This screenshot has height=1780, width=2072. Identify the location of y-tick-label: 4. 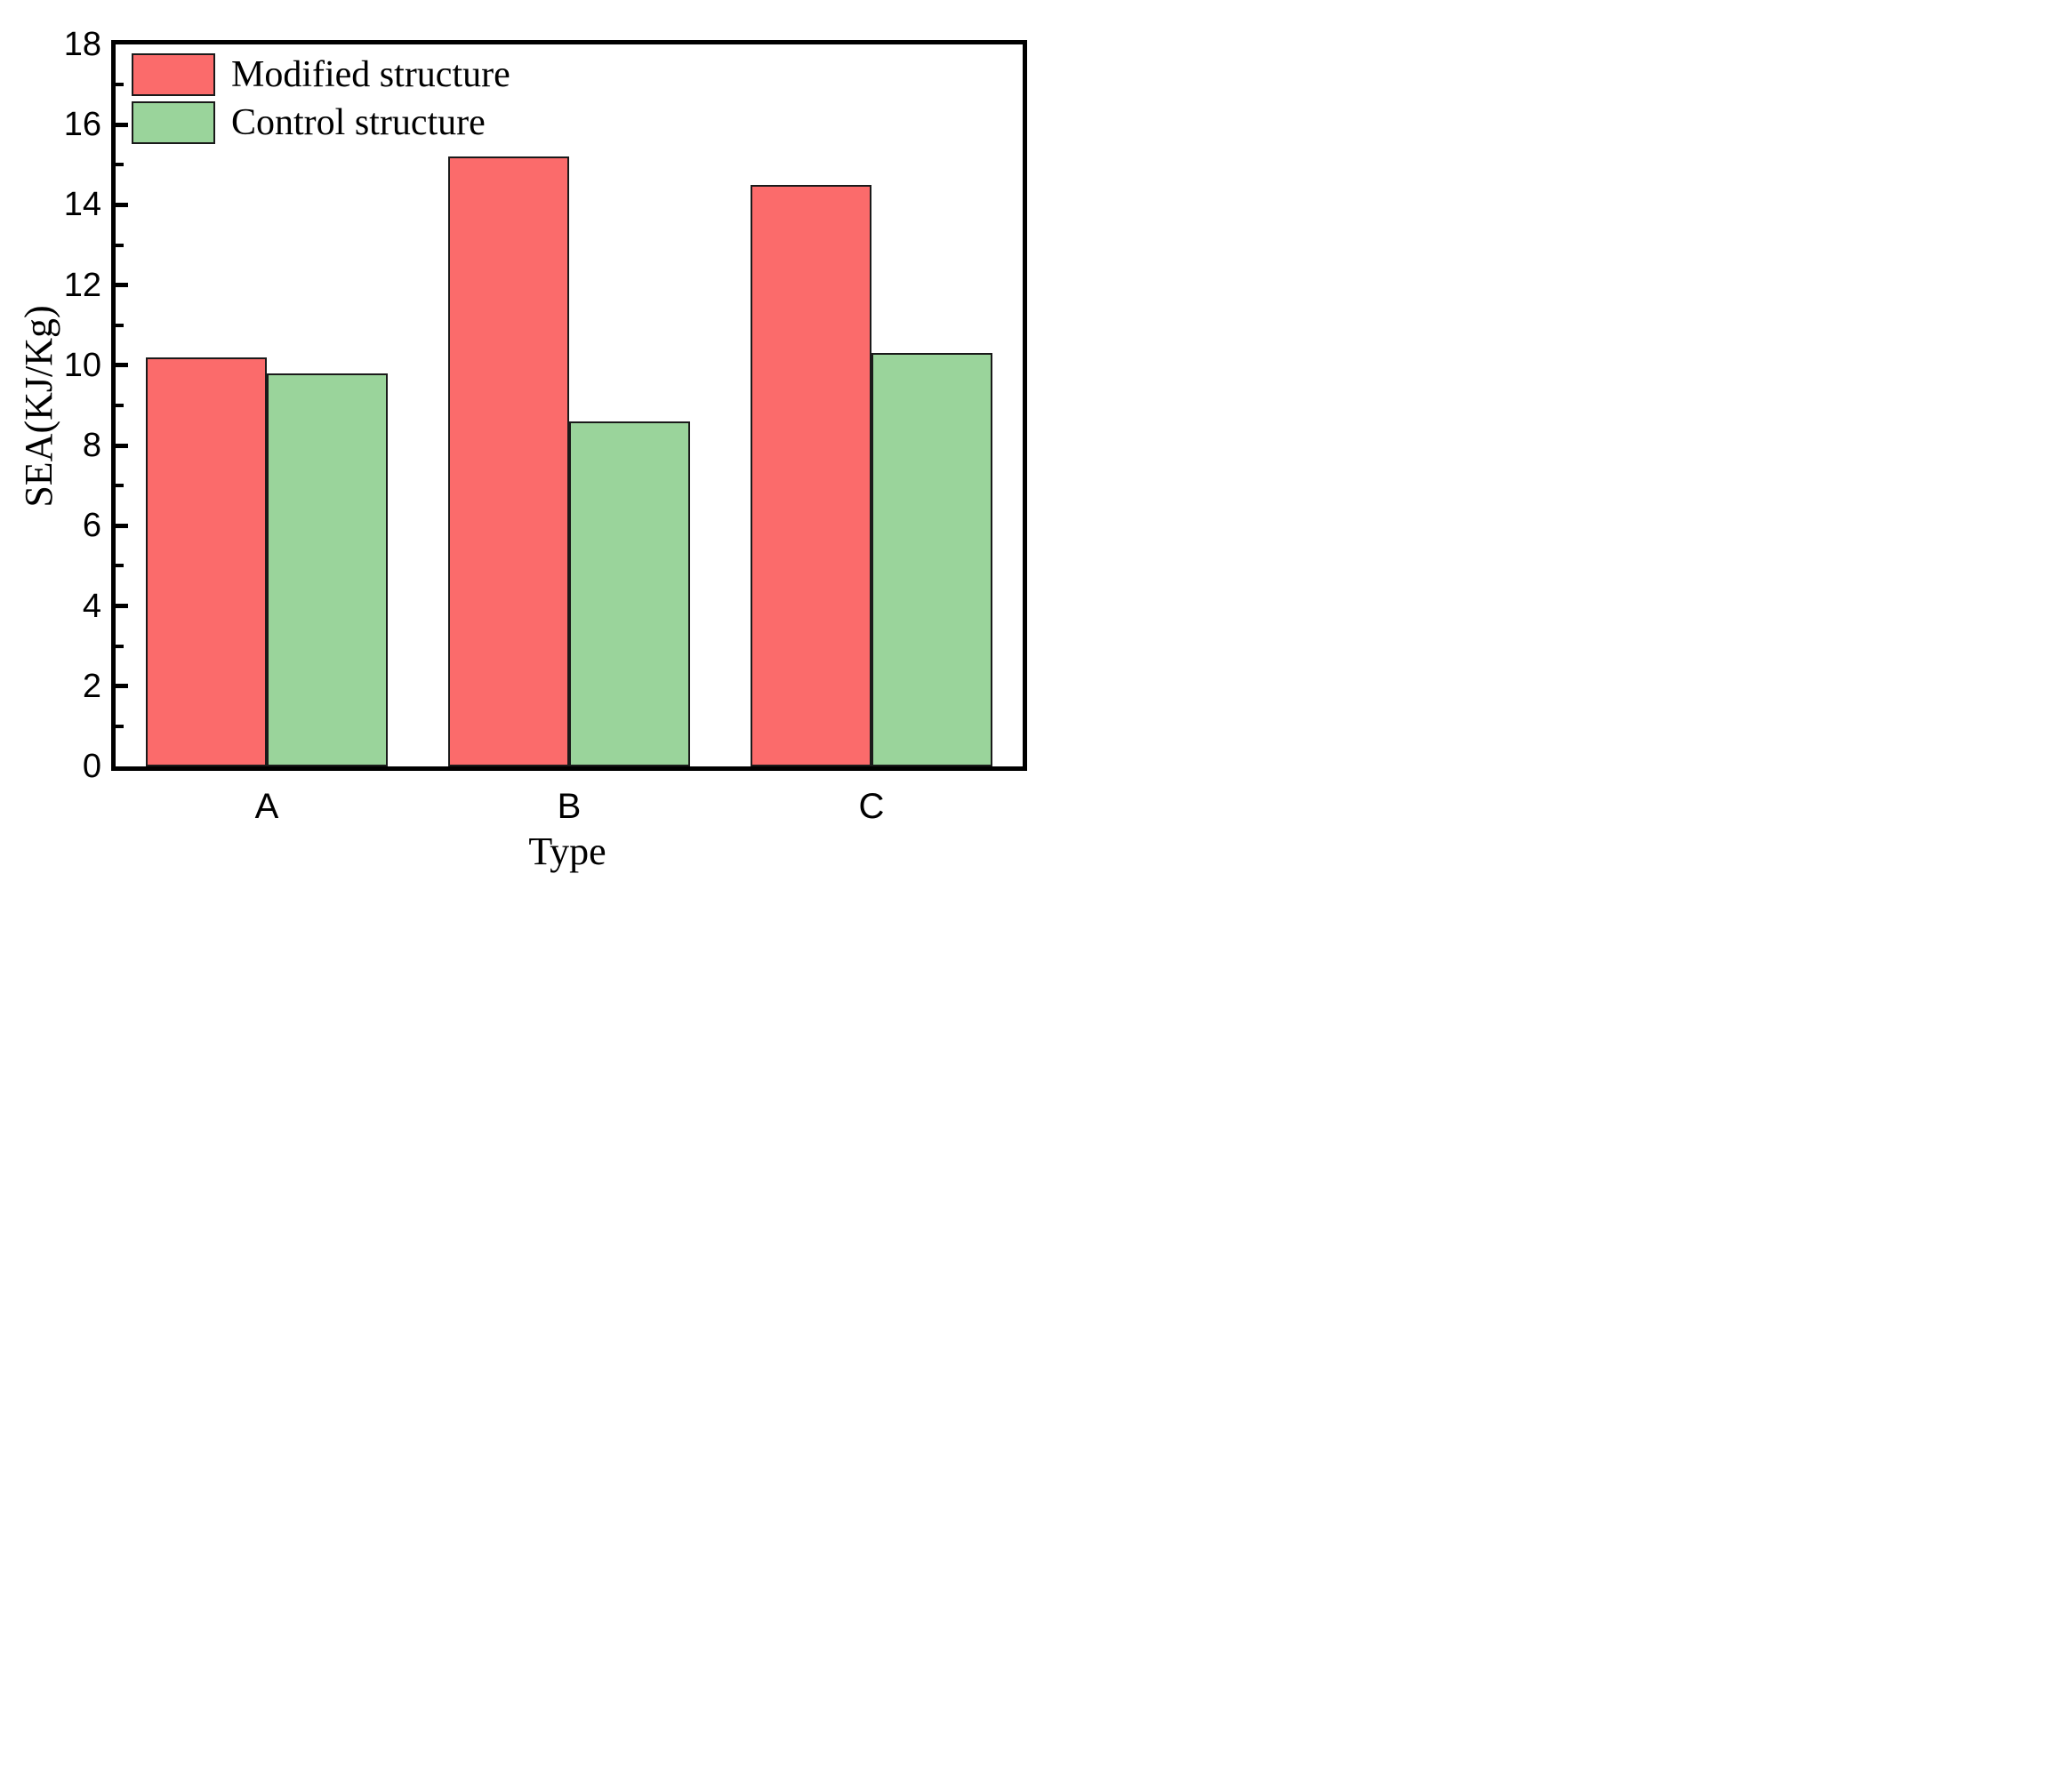
(91, 606).